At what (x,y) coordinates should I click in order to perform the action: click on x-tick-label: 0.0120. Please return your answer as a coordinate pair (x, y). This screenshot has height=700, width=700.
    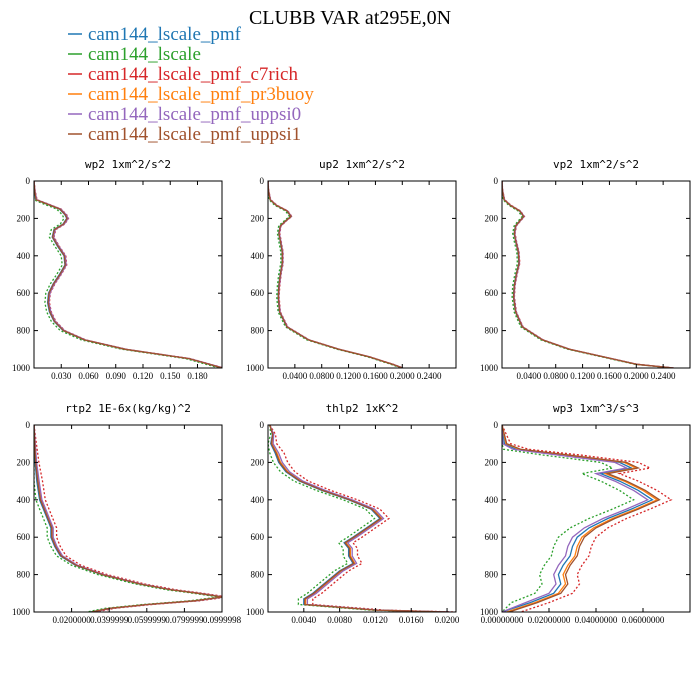
    Looking at the image, I should click on (375, 620).